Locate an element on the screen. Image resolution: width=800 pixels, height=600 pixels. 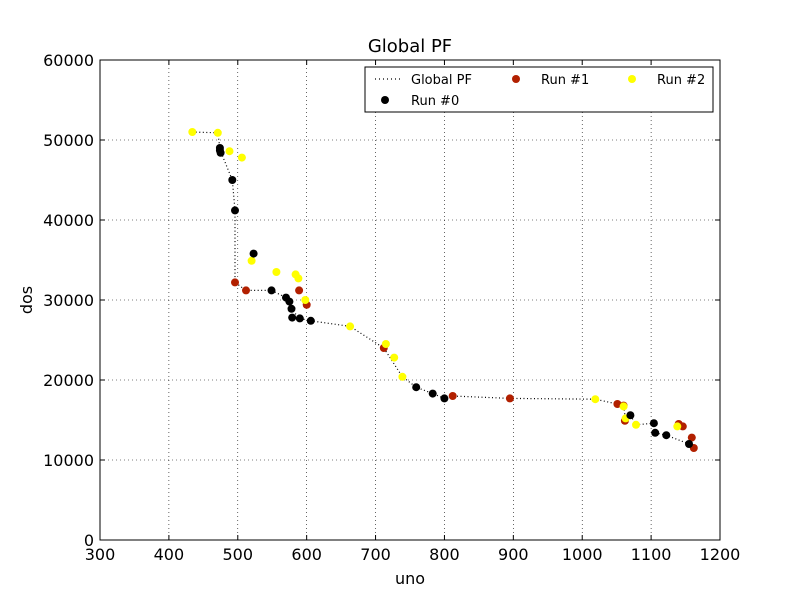
y-tick-label: 10000 is located at coordinates (68, 460).